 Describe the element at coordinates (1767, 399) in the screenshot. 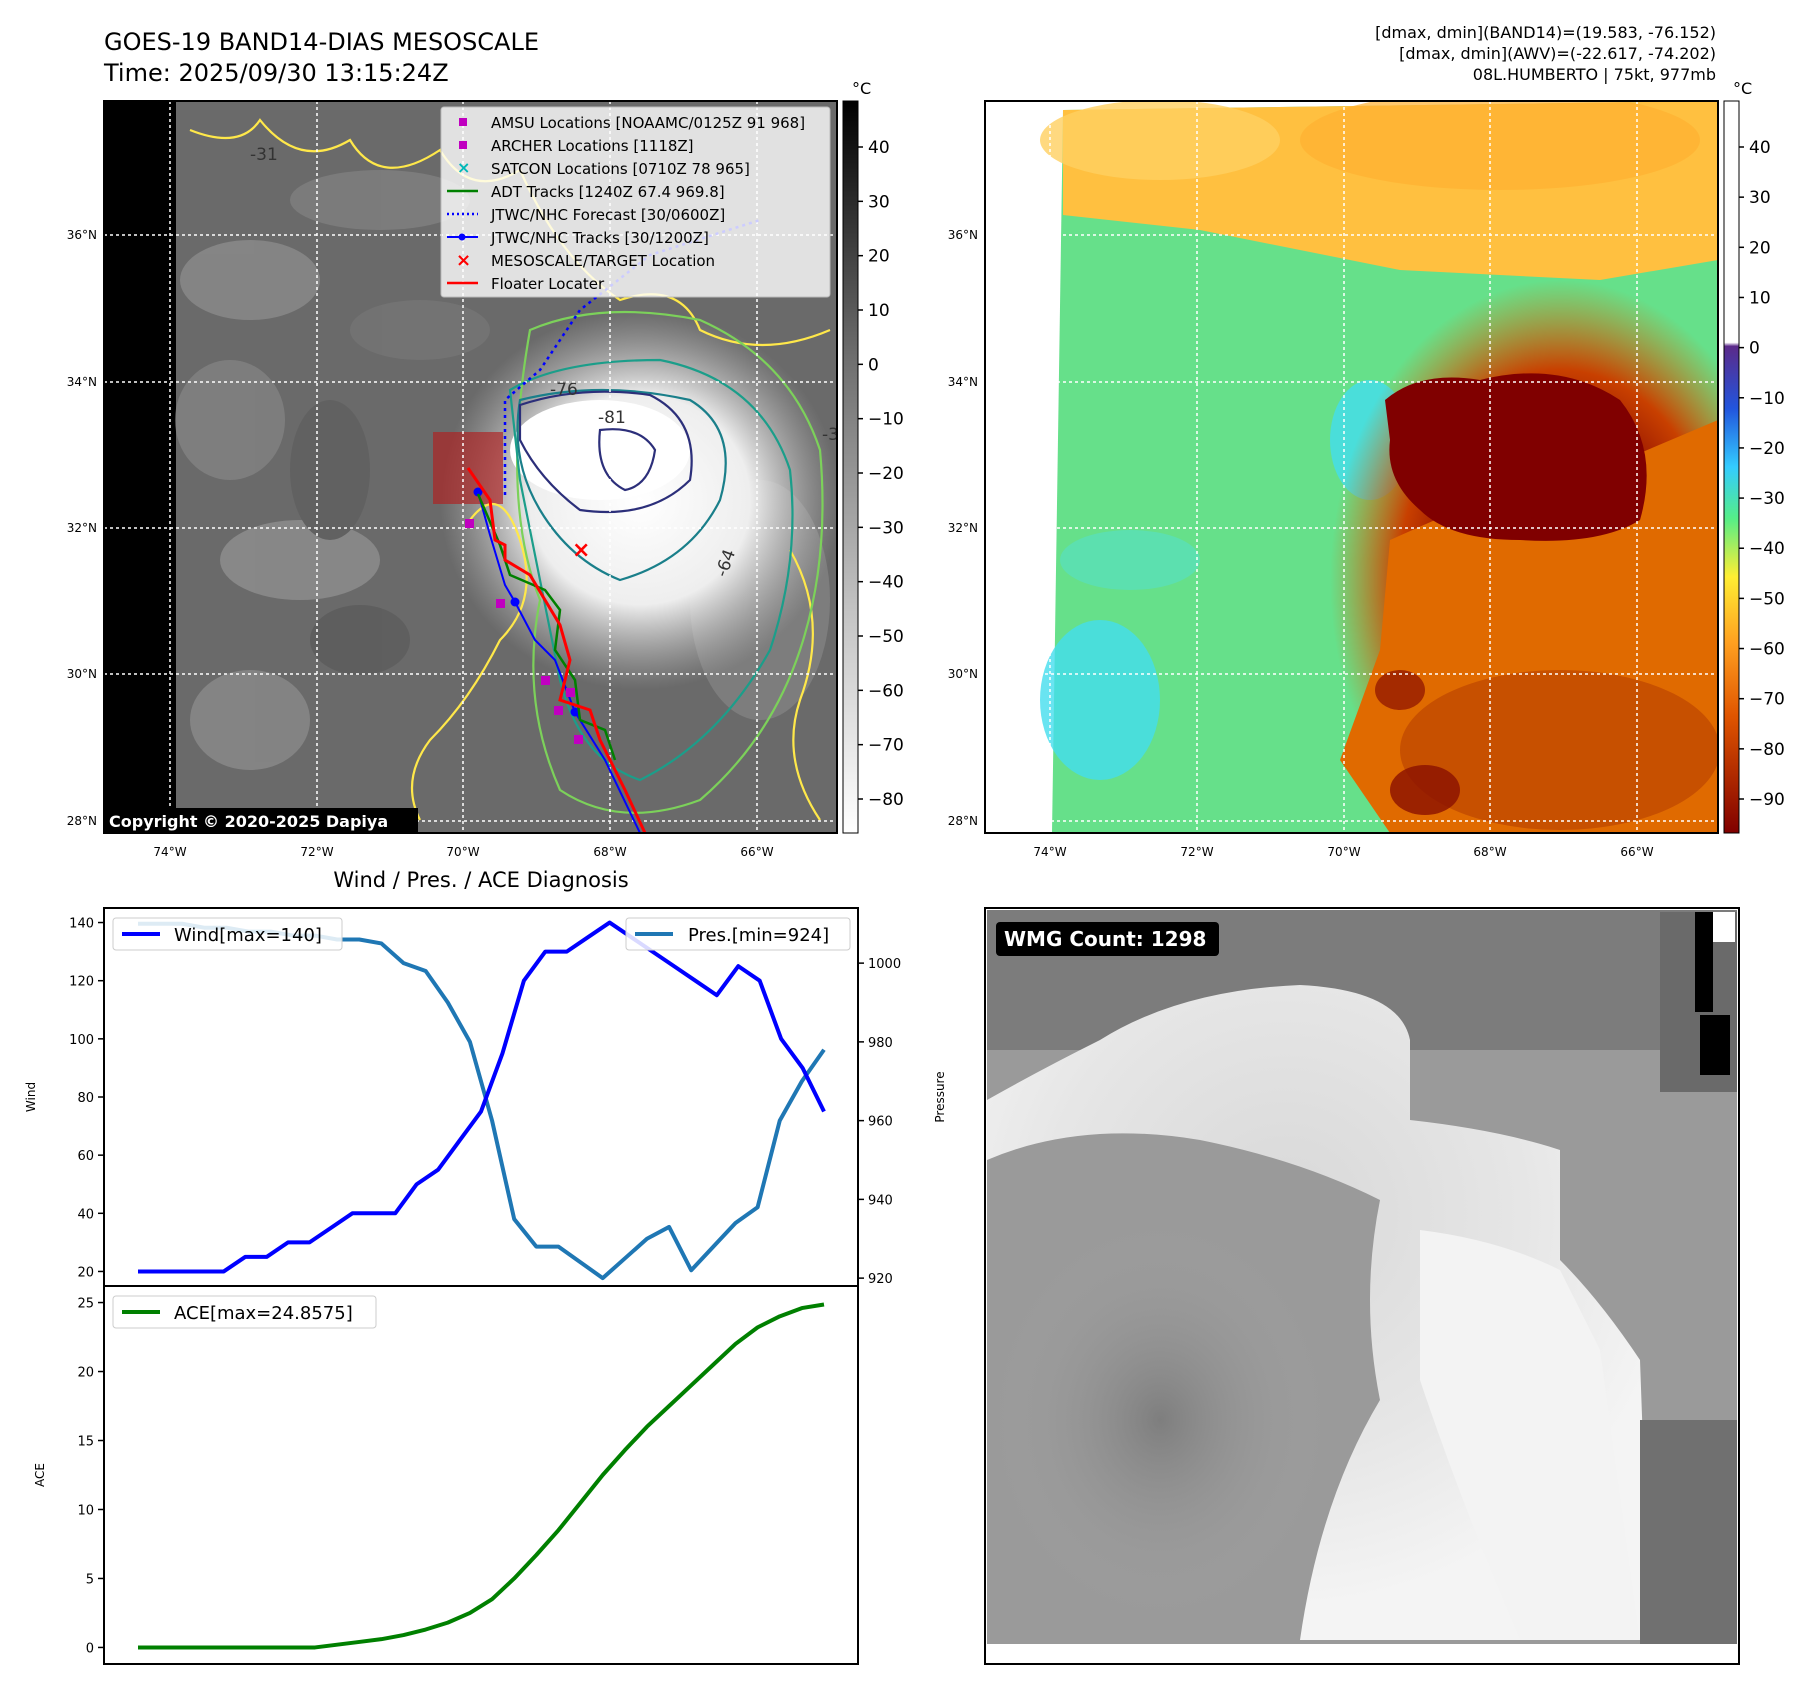

I see `color-colorbar-tick-label-5: −10` at that location.